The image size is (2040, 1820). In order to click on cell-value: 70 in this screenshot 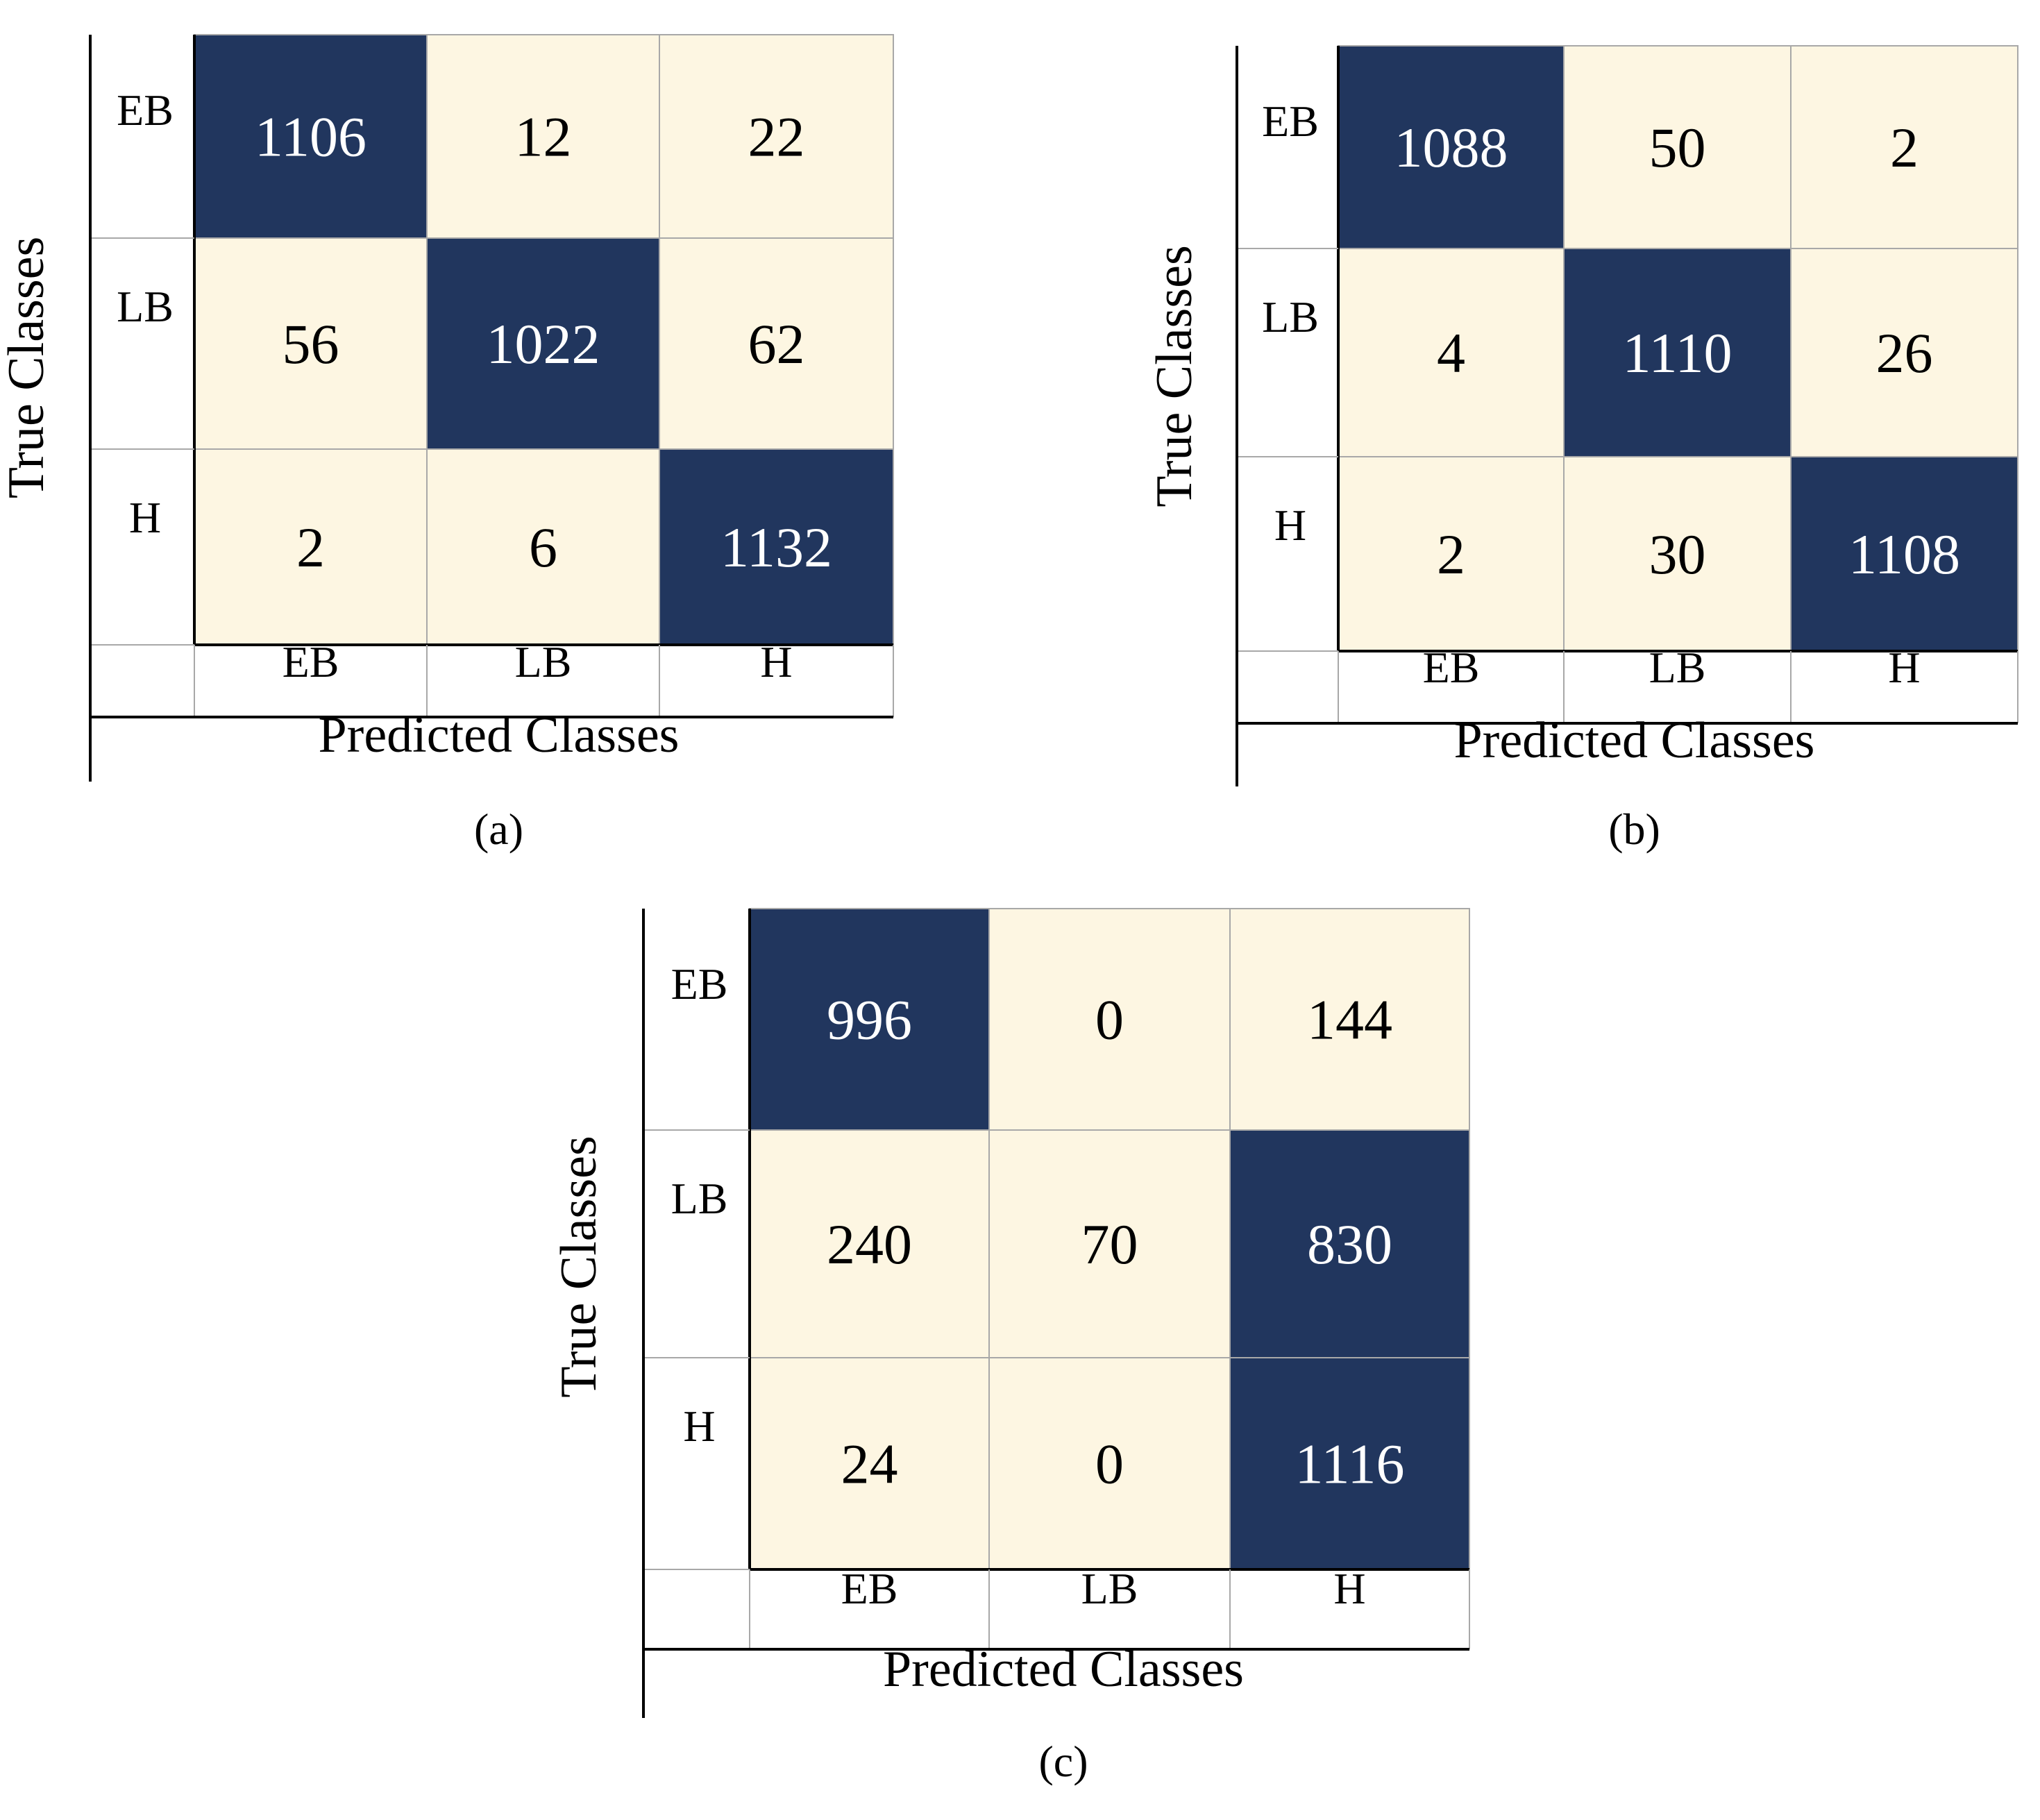, I will do `click(1109, 1244)`.